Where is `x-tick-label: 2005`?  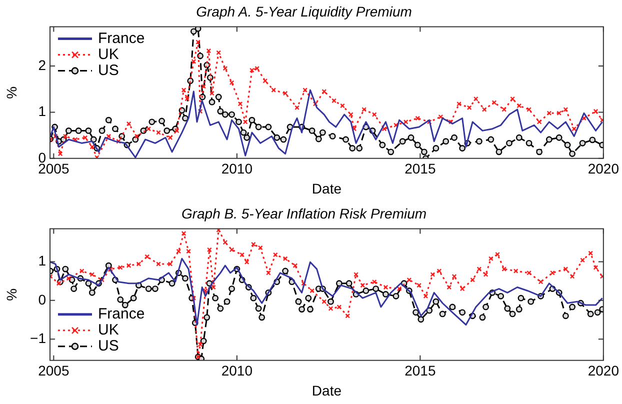
x-tick-label: 2005 is located at coordinates (54, 370).